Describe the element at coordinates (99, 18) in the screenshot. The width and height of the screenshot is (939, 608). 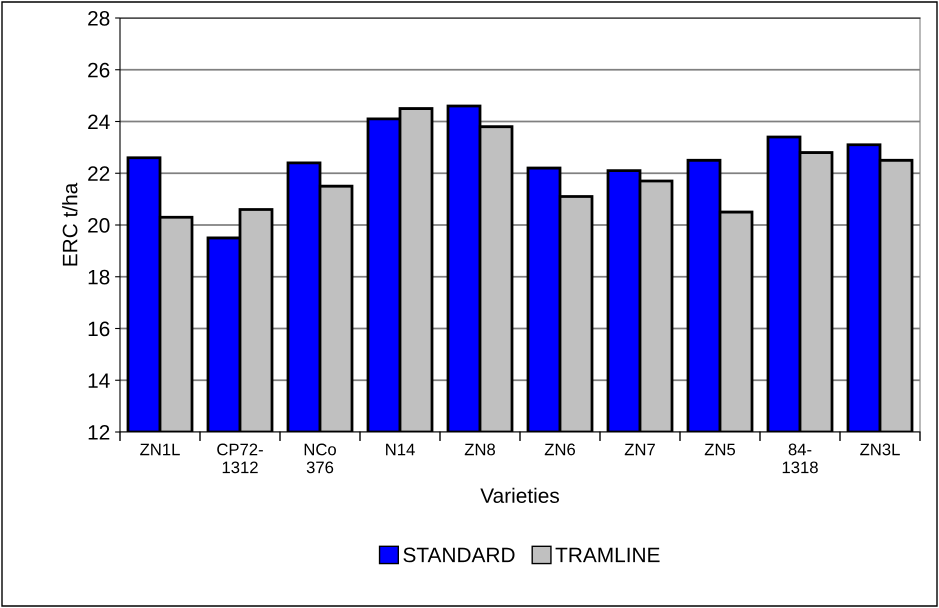
I see `y-tick-label: 28` at that location.